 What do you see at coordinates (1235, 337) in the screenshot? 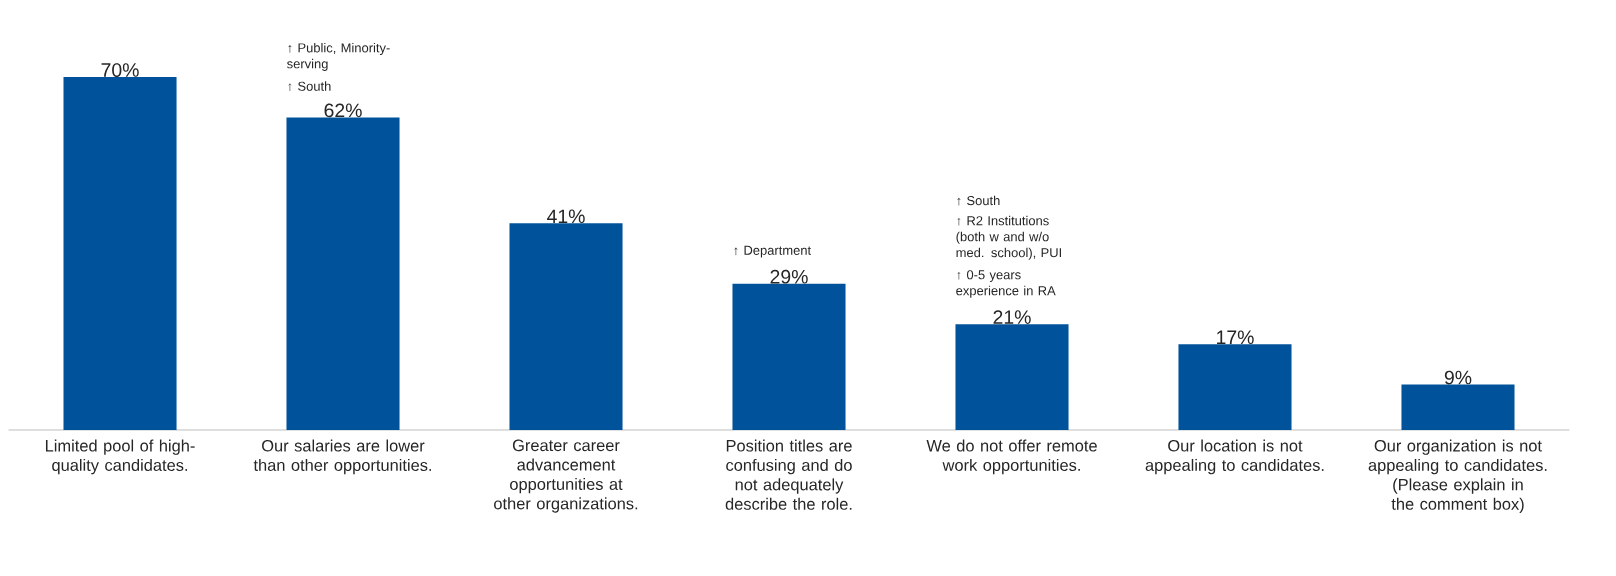
I see `data-label: 17%` at bounding box center [1235, 337].